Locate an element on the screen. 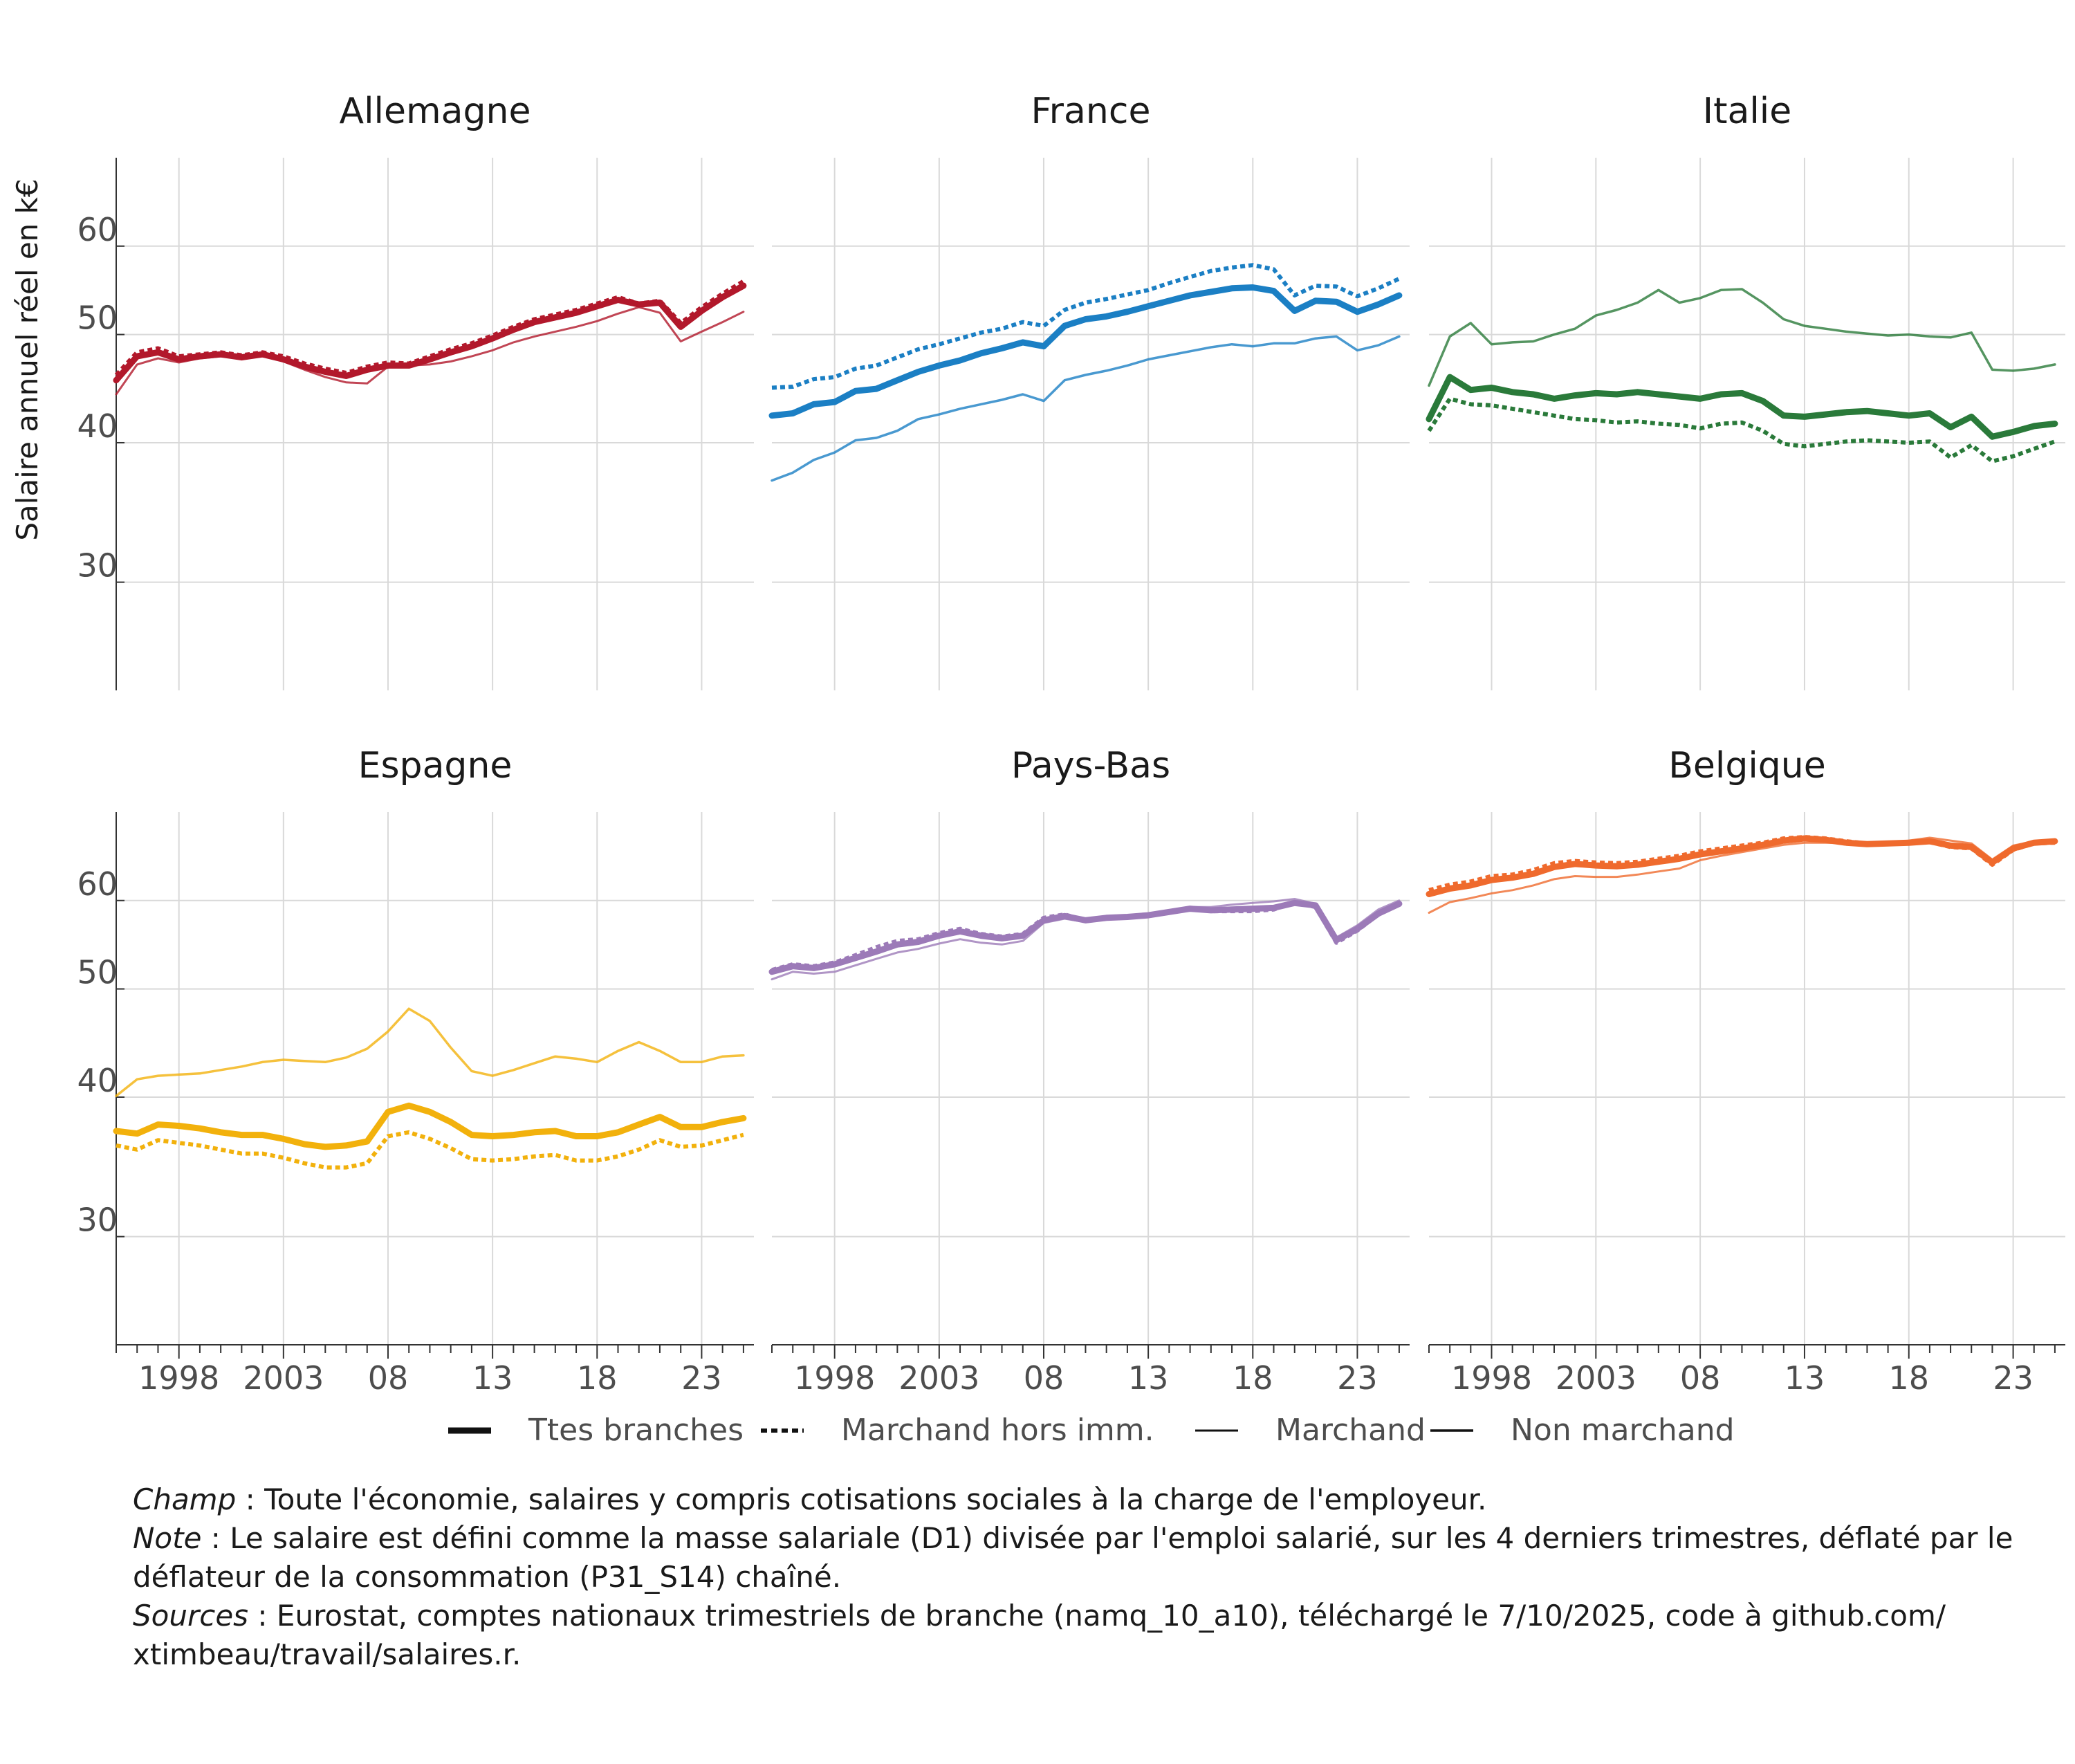  caption-note-label: Note is located at coordinates (167, 1538).